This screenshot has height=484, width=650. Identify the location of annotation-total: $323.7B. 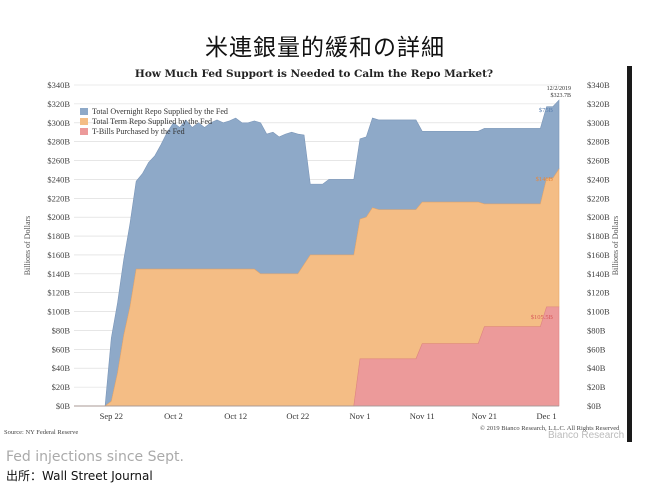
(560, 95).